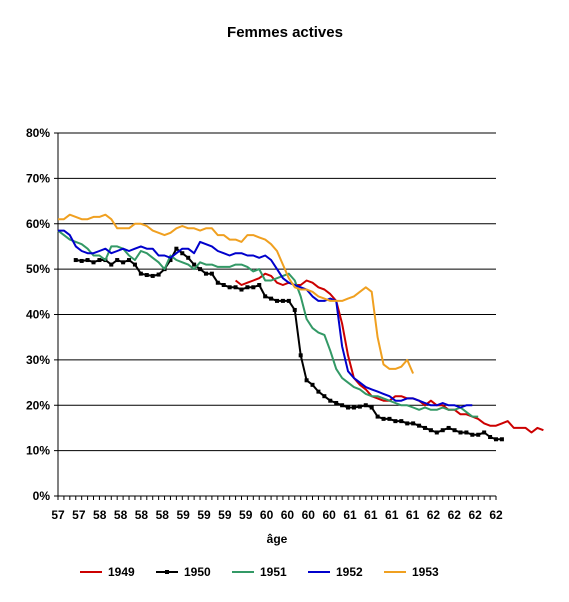 This screenshot has height=602, width=569. What do you see at coordinates (38, 269) in the screenshot?
I see `y-tick-label: 50%` at bounding box center [38, 269].